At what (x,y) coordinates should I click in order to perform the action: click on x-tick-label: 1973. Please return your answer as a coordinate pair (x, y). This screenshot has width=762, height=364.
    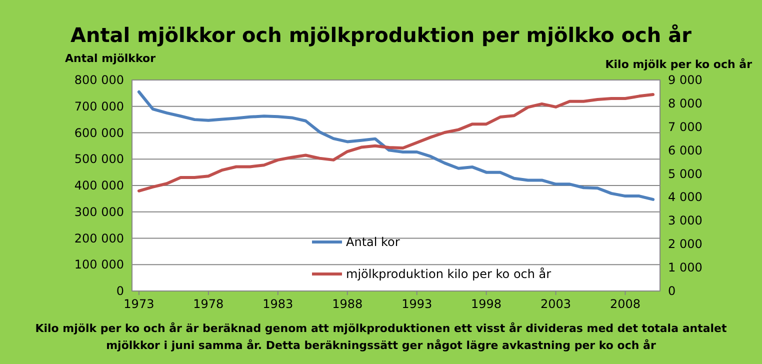
    Looking at the image, I should click on (139, 304).